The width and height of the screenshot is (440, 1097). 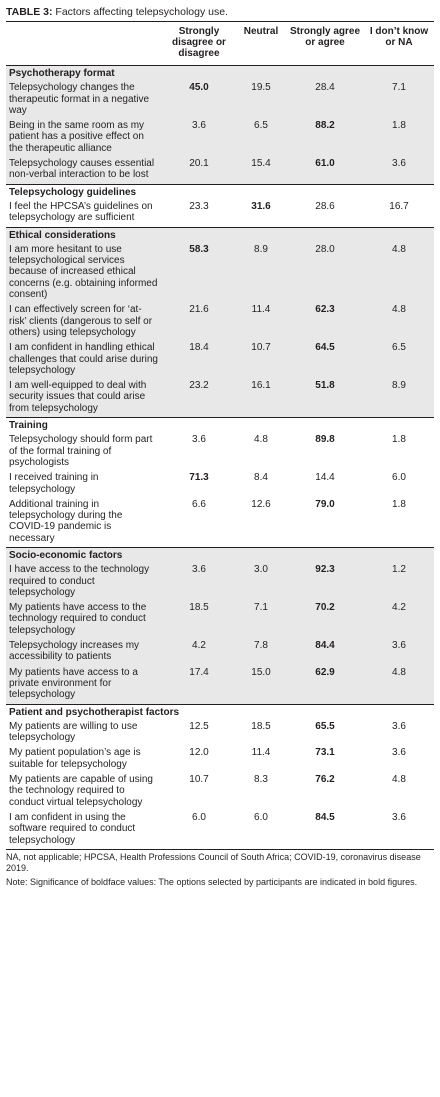 I want to click on section-header-row: Psychotherapy format, so click(x=220, y=73).